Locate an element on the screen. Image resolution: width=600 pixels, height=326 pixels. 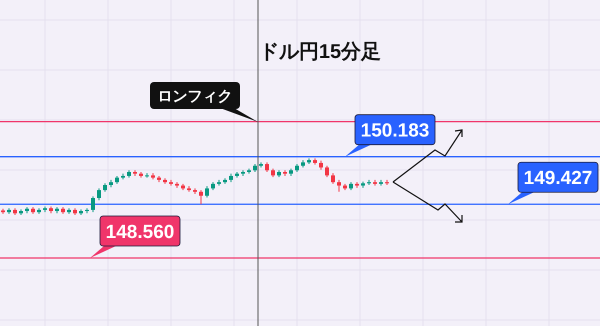
ref-label: 149.427 is located at coordinates (553, 183).